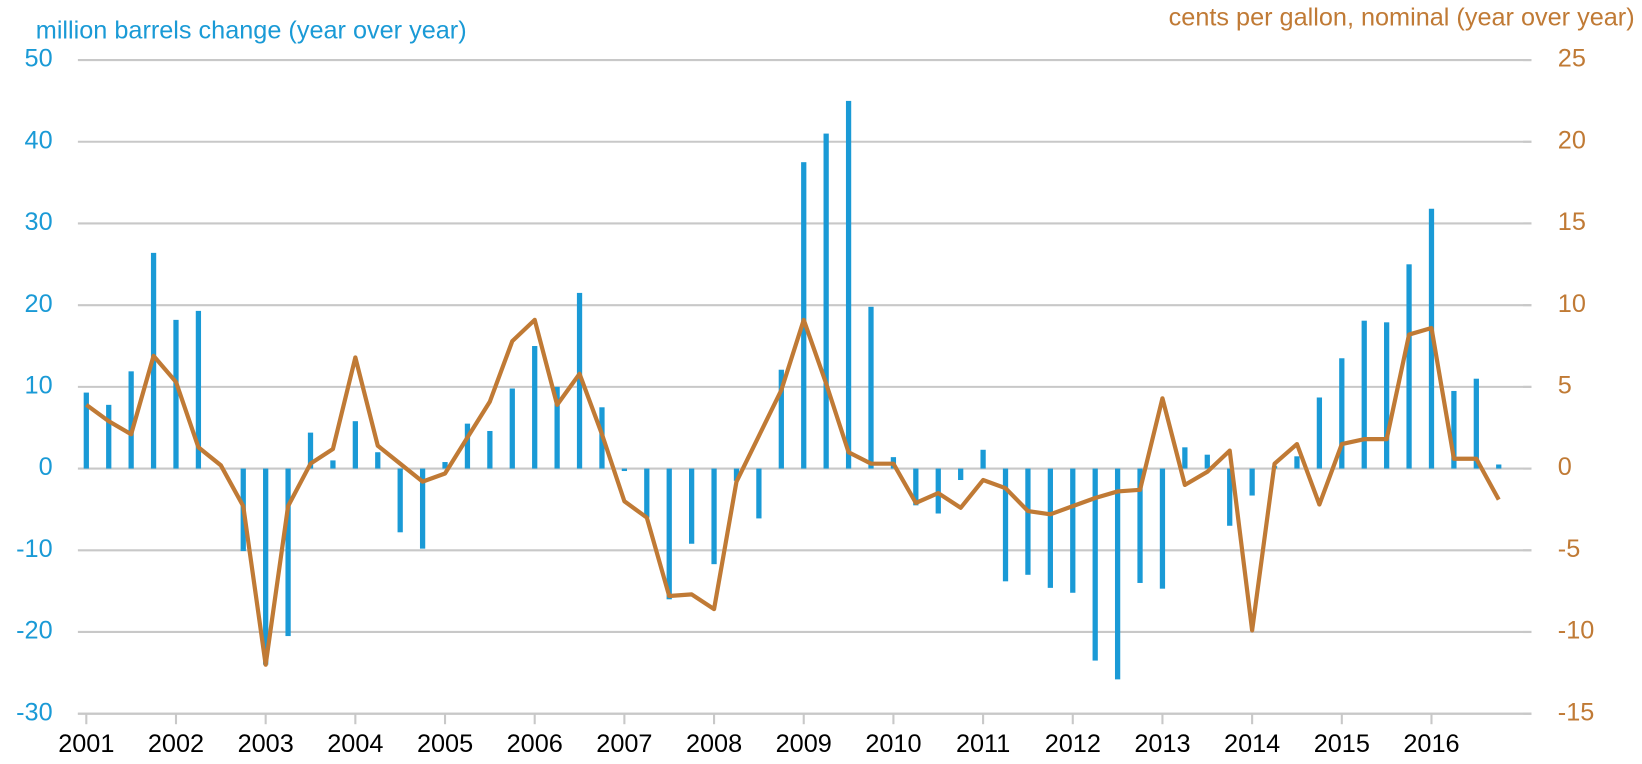  I want to click on y-tick-label: 30, so click(39, 222).